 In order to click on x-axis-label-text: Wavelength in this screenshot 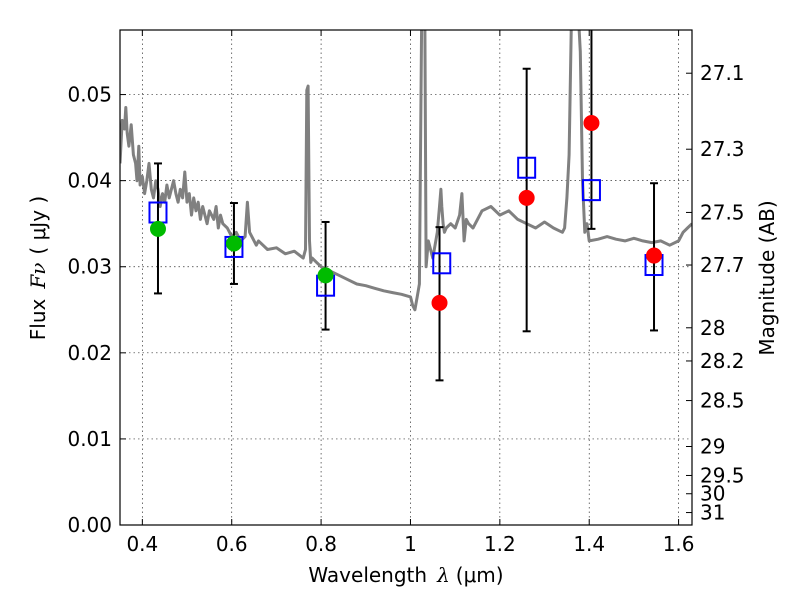, I will do `click(367, 575)`.